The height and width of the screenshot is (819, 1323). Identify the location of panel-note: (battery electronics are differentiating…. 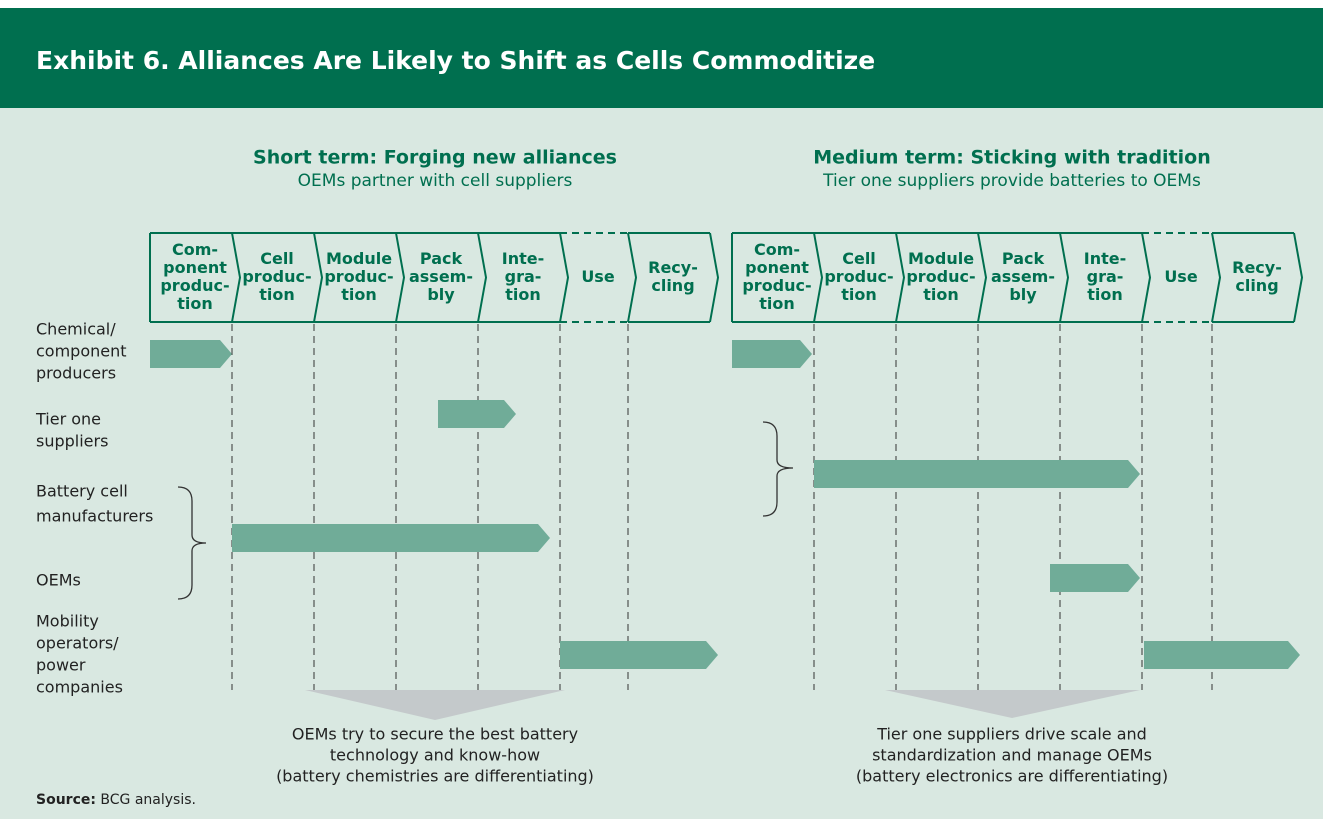
(1012, 776).